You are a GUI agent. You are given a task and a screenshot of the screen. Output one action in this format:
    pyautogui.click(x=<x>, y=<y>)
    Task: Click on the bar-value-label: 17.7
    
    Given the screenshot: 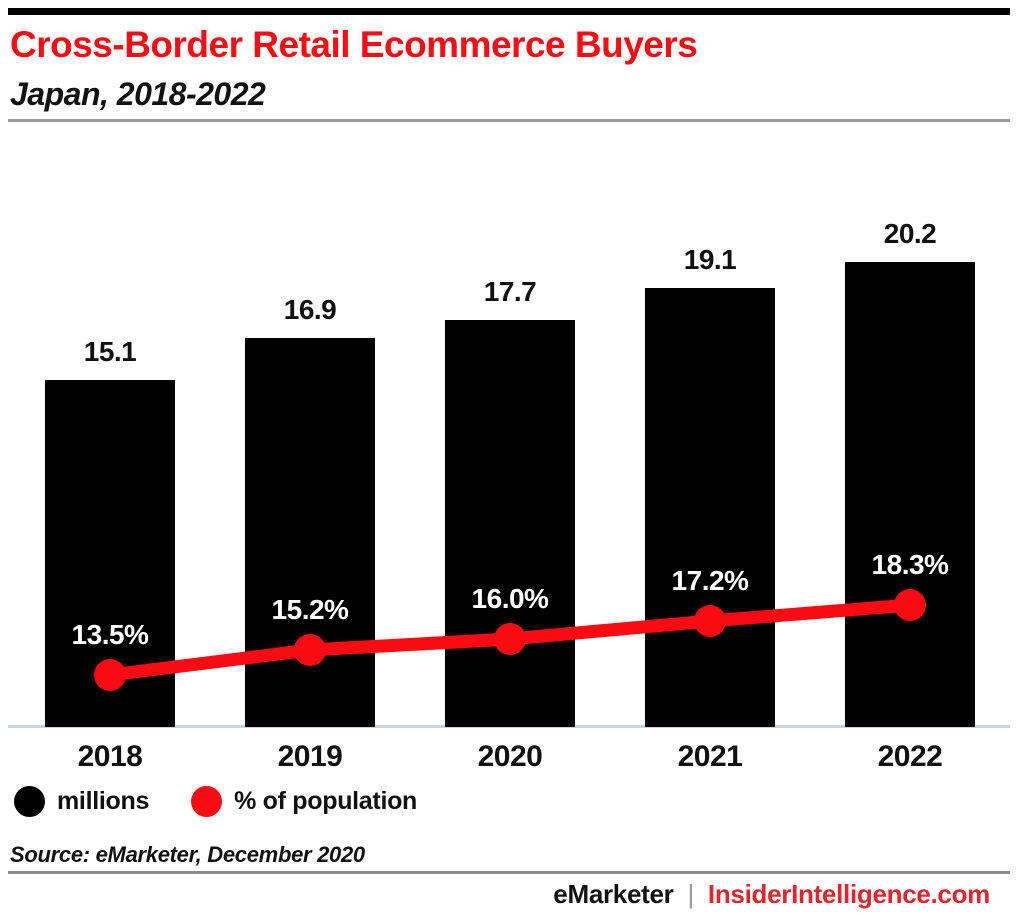 What is the action you would take?
    pyautogui.click(x=510, y=291)
    